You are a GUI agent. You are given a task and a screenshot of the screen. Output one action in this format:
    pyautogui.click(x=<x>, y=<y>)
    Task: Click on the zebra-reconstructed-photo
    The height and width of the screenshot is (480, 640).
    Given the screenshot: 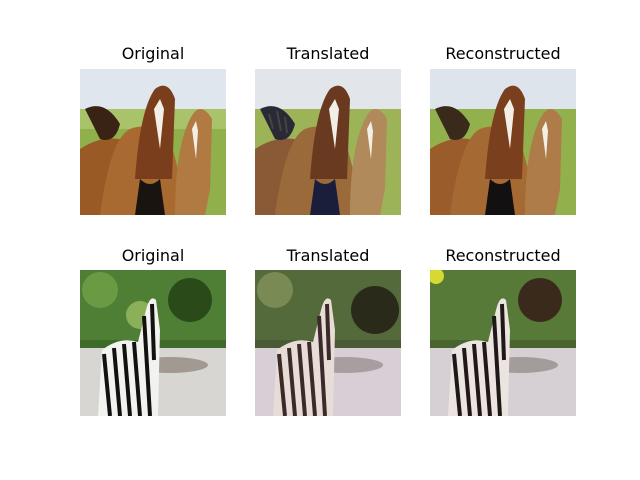 What is the action you would take?
    pyautogui.click(x=503, y=343)
    